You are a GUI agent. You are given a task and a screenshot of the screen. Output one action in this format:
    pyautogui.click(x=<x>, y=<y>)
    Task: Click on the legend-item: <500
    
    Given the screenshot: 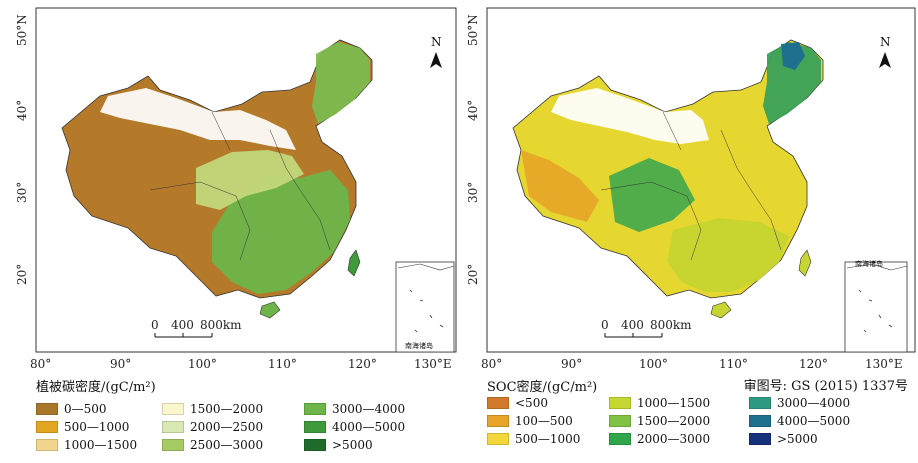 What is the action you would take?
    pyautogui.click(x=517, y=403)
    